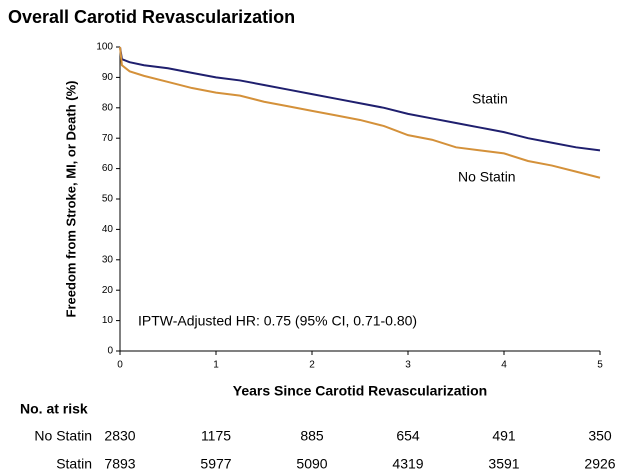  I want to click on y-tick-label: 80, so click(108, 107).